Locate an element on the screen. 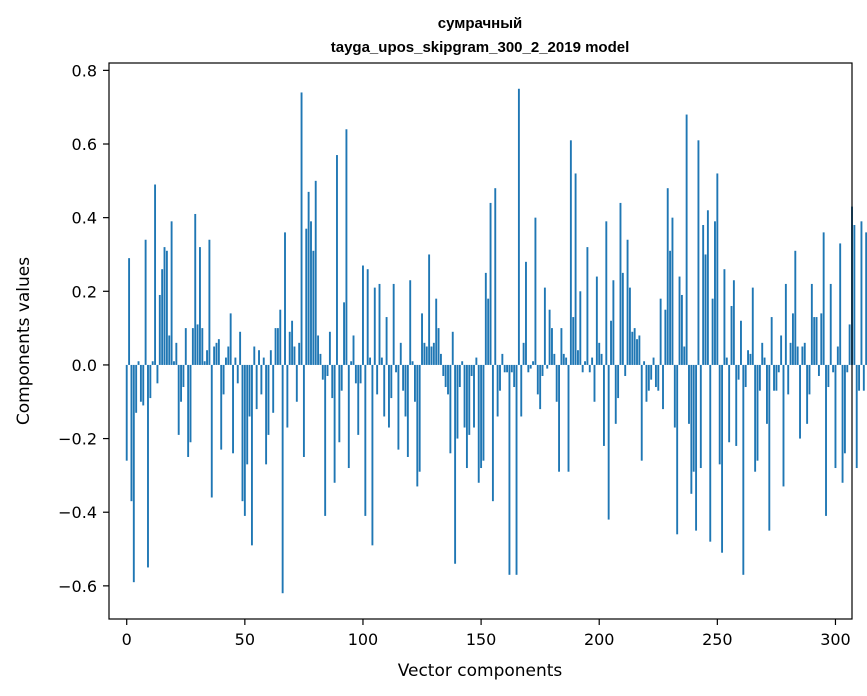 This screenshot has height=696, width=867. y-tick-label-0: −0.6 is located at coordinates (77, 586).